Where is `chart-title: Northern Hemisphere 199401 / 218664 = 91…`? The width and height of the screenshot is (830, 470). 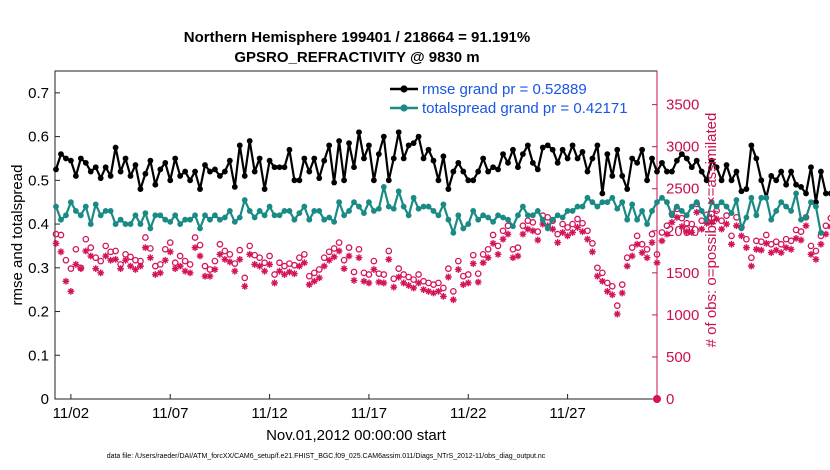
chart-title: Northern Hemisphere 199401 / 218664 = 91… is located at coordinates (357, 37).